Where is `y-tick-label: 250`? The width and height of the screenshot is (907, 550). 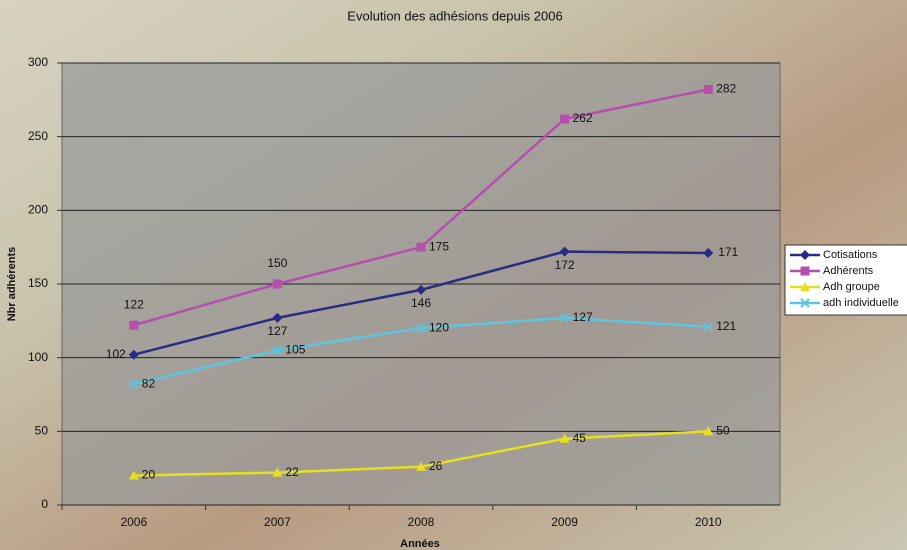
y-tick-label: 250 is located at coordinates (38, 136).